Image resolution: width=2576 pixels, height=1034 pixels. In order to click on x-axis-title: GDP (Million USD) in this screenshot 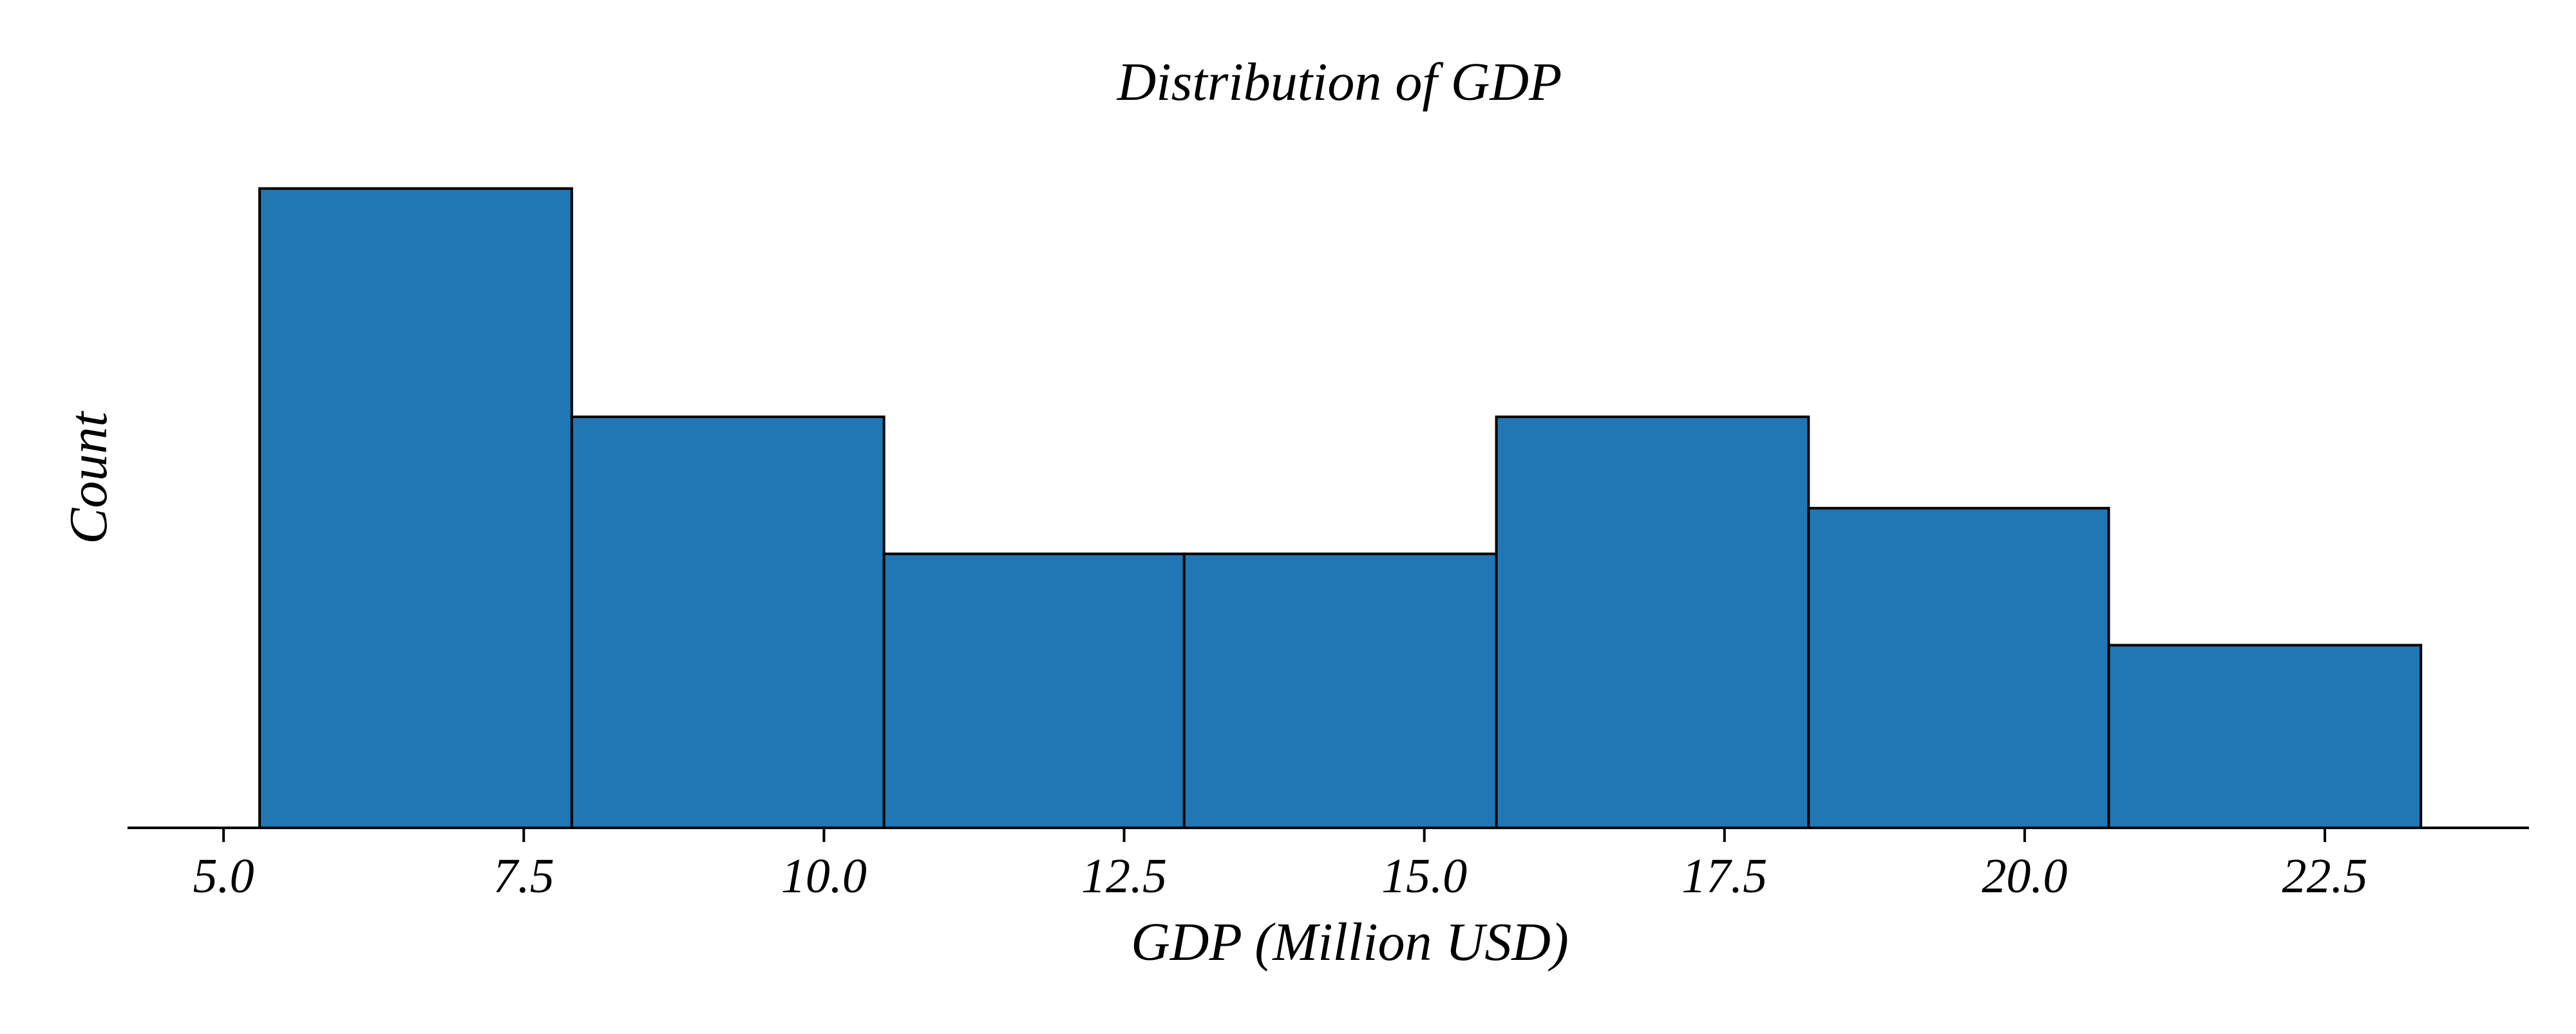, I will do `click(1350, 942)`.